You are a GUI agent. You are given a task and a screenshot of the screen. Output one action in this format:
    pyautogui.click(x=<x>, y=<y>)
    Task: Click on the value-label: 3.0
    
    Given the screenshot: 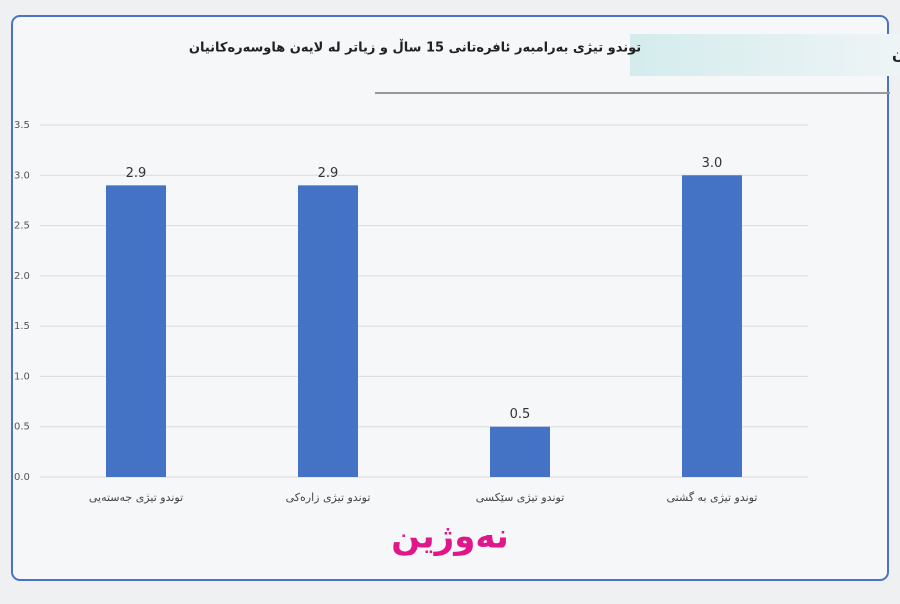 What is the action you would take?
    pyautogui.click(x=712, y=163)
    